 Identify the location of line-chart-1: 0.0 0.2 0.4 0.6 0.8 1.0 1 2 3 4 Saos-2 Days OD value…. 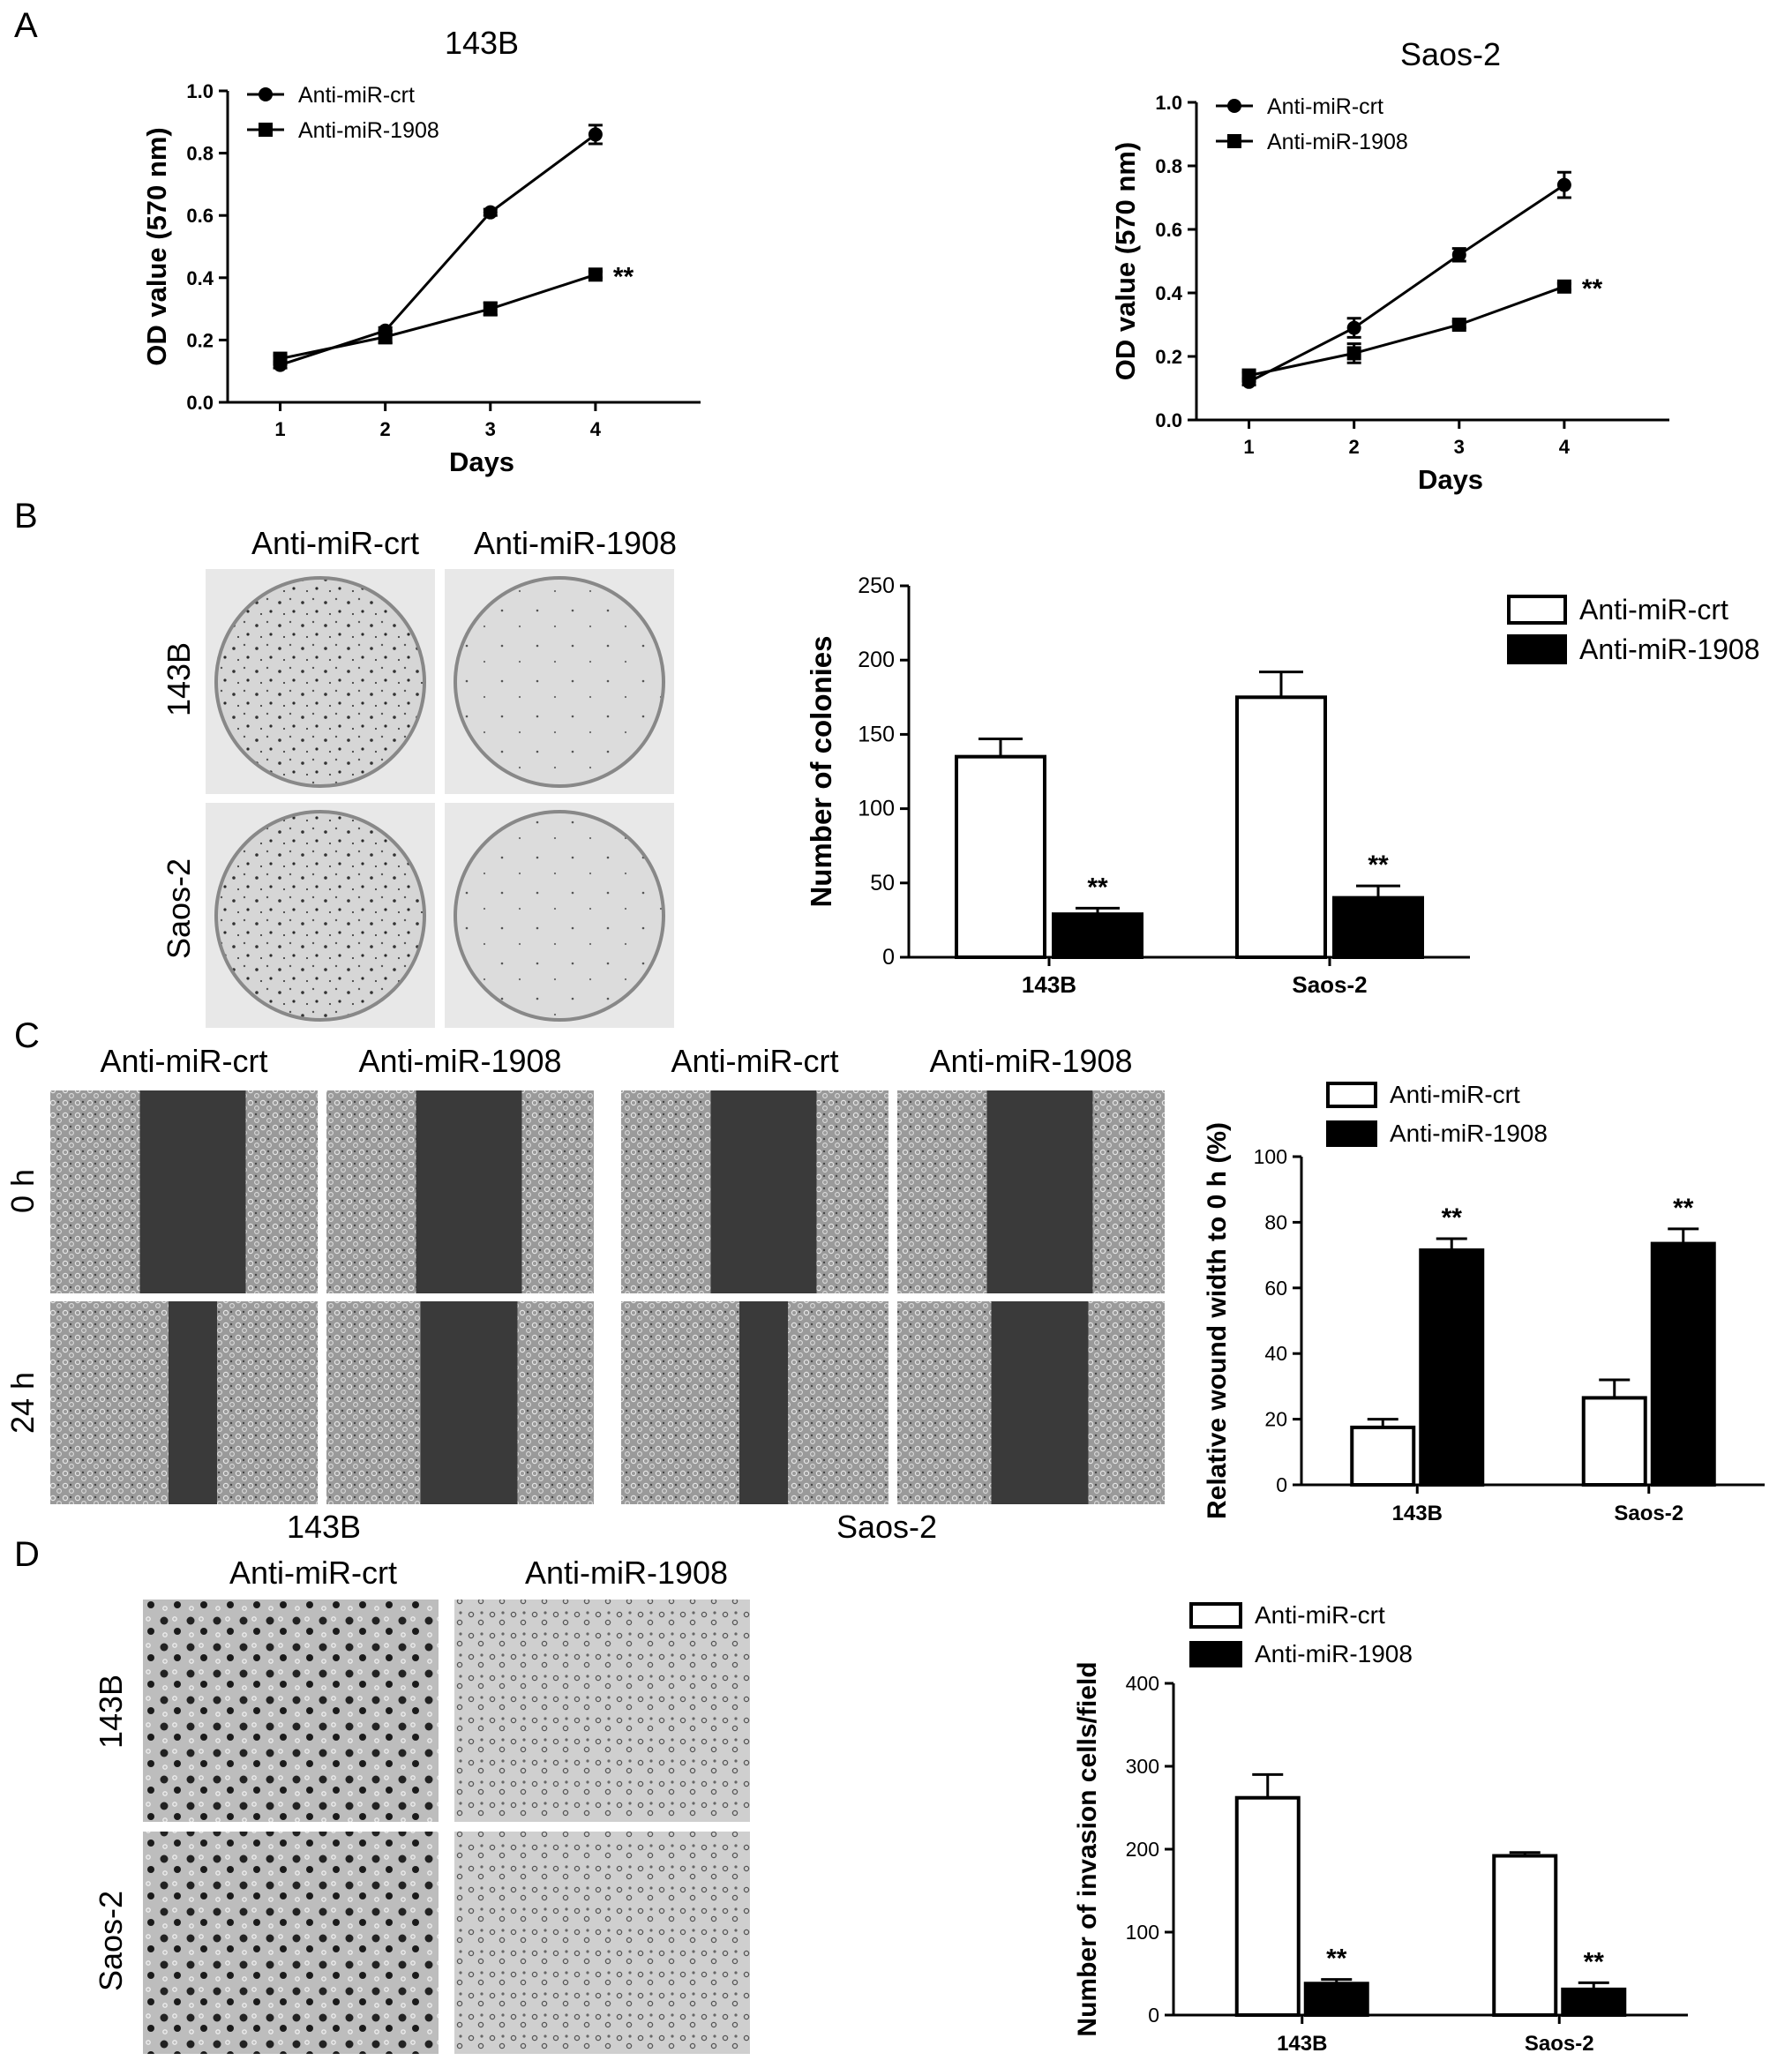
(1390, 265).